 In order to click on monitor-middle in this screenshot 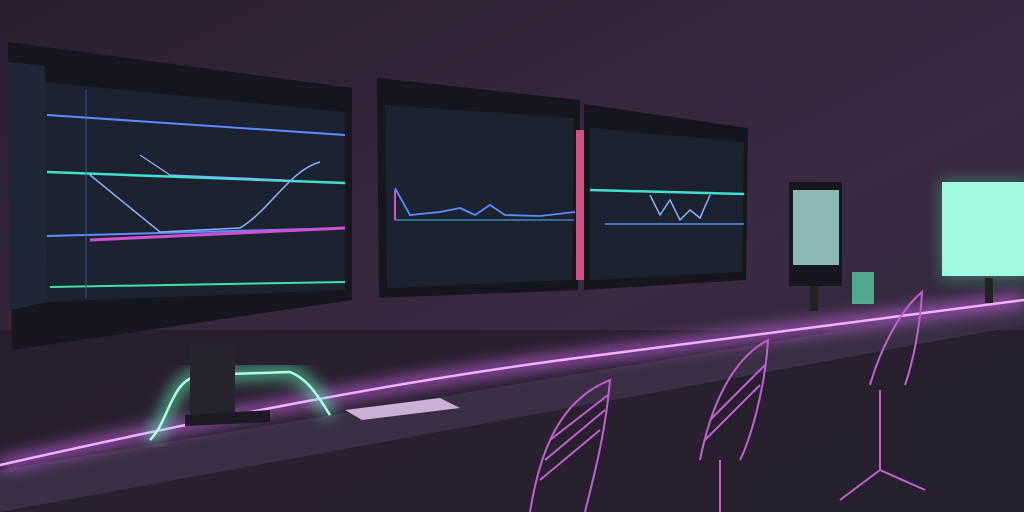, I will do `click(478, 188)`.